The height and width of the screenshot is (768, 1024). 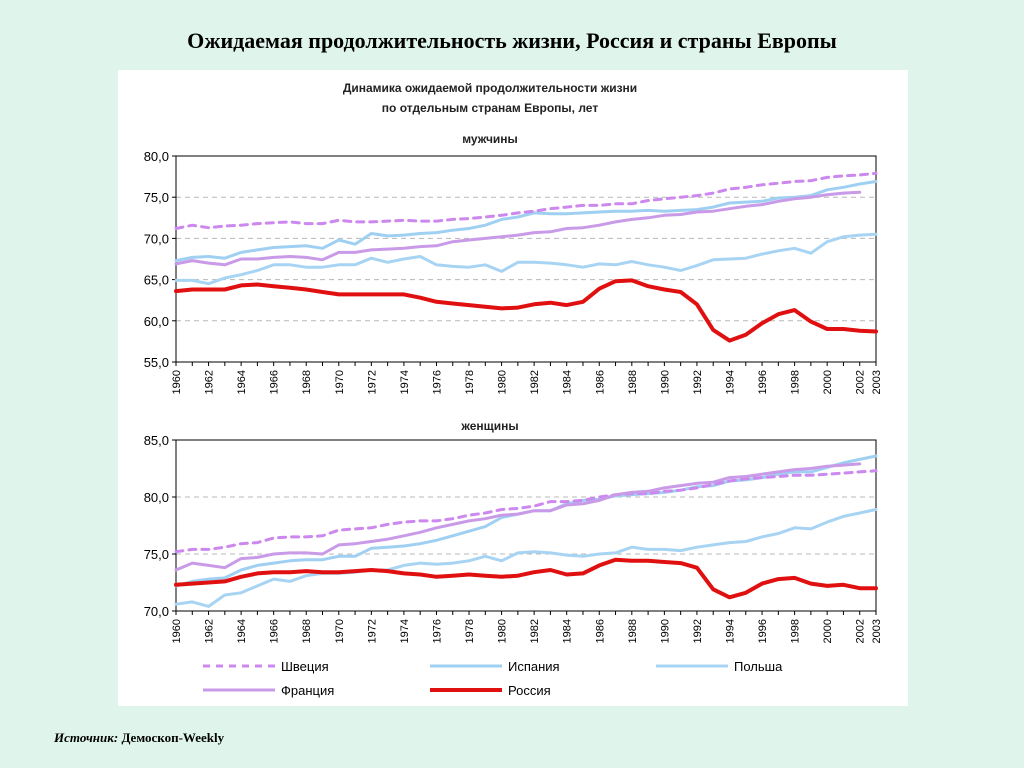 I want to click on legend-item: Испания, so click(x=495, y=666).